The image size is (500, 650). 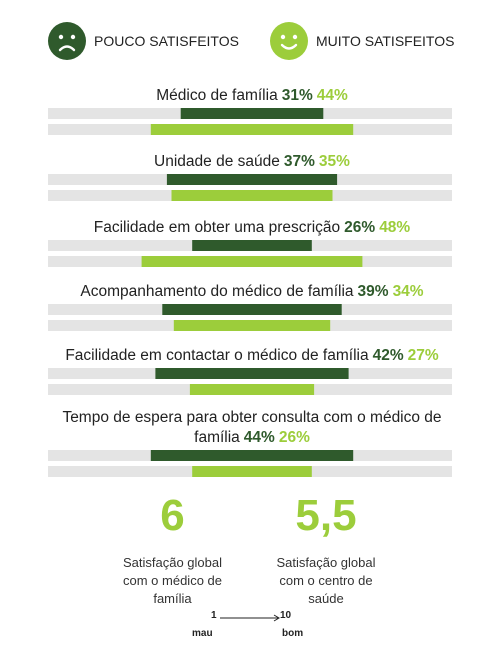 I want to click on legend-item-very: MUITO SATISFEITOS, so click(x=362, y=41).